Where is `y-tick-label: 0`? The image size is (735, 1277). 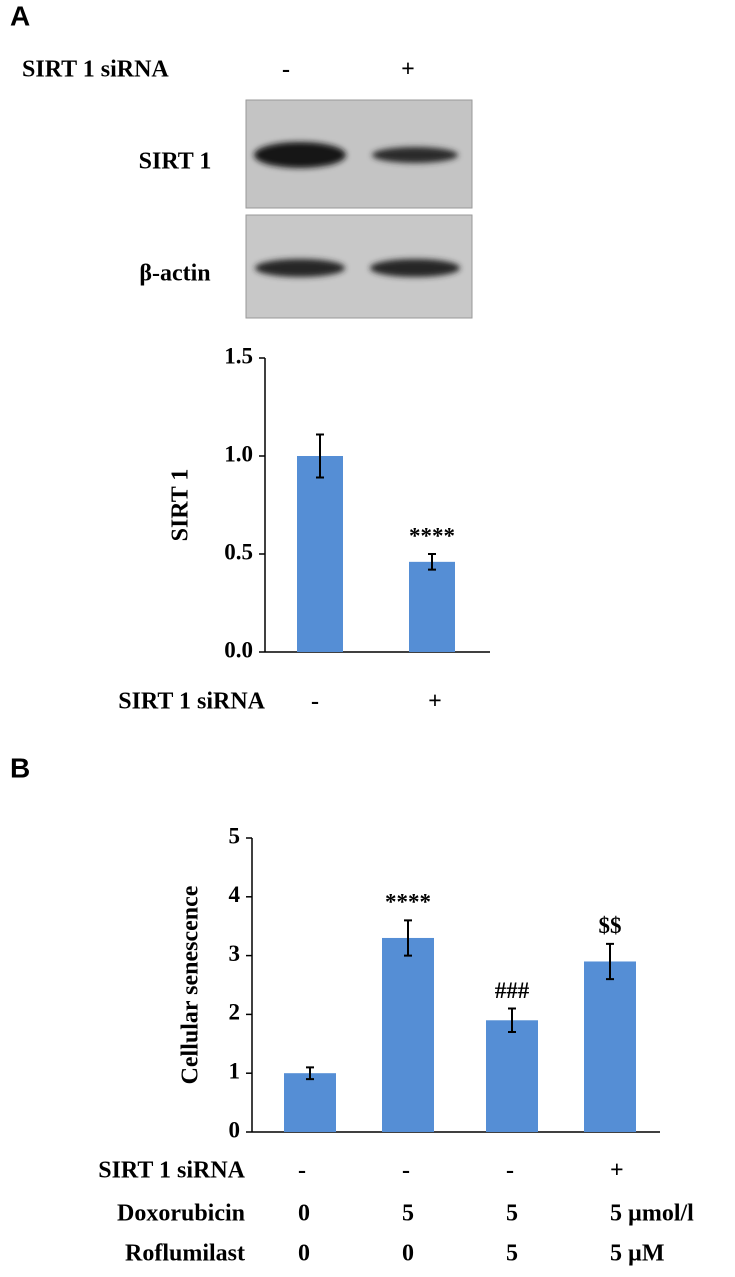 y-tick-label: 0 is located at coordinates (235, 1129).